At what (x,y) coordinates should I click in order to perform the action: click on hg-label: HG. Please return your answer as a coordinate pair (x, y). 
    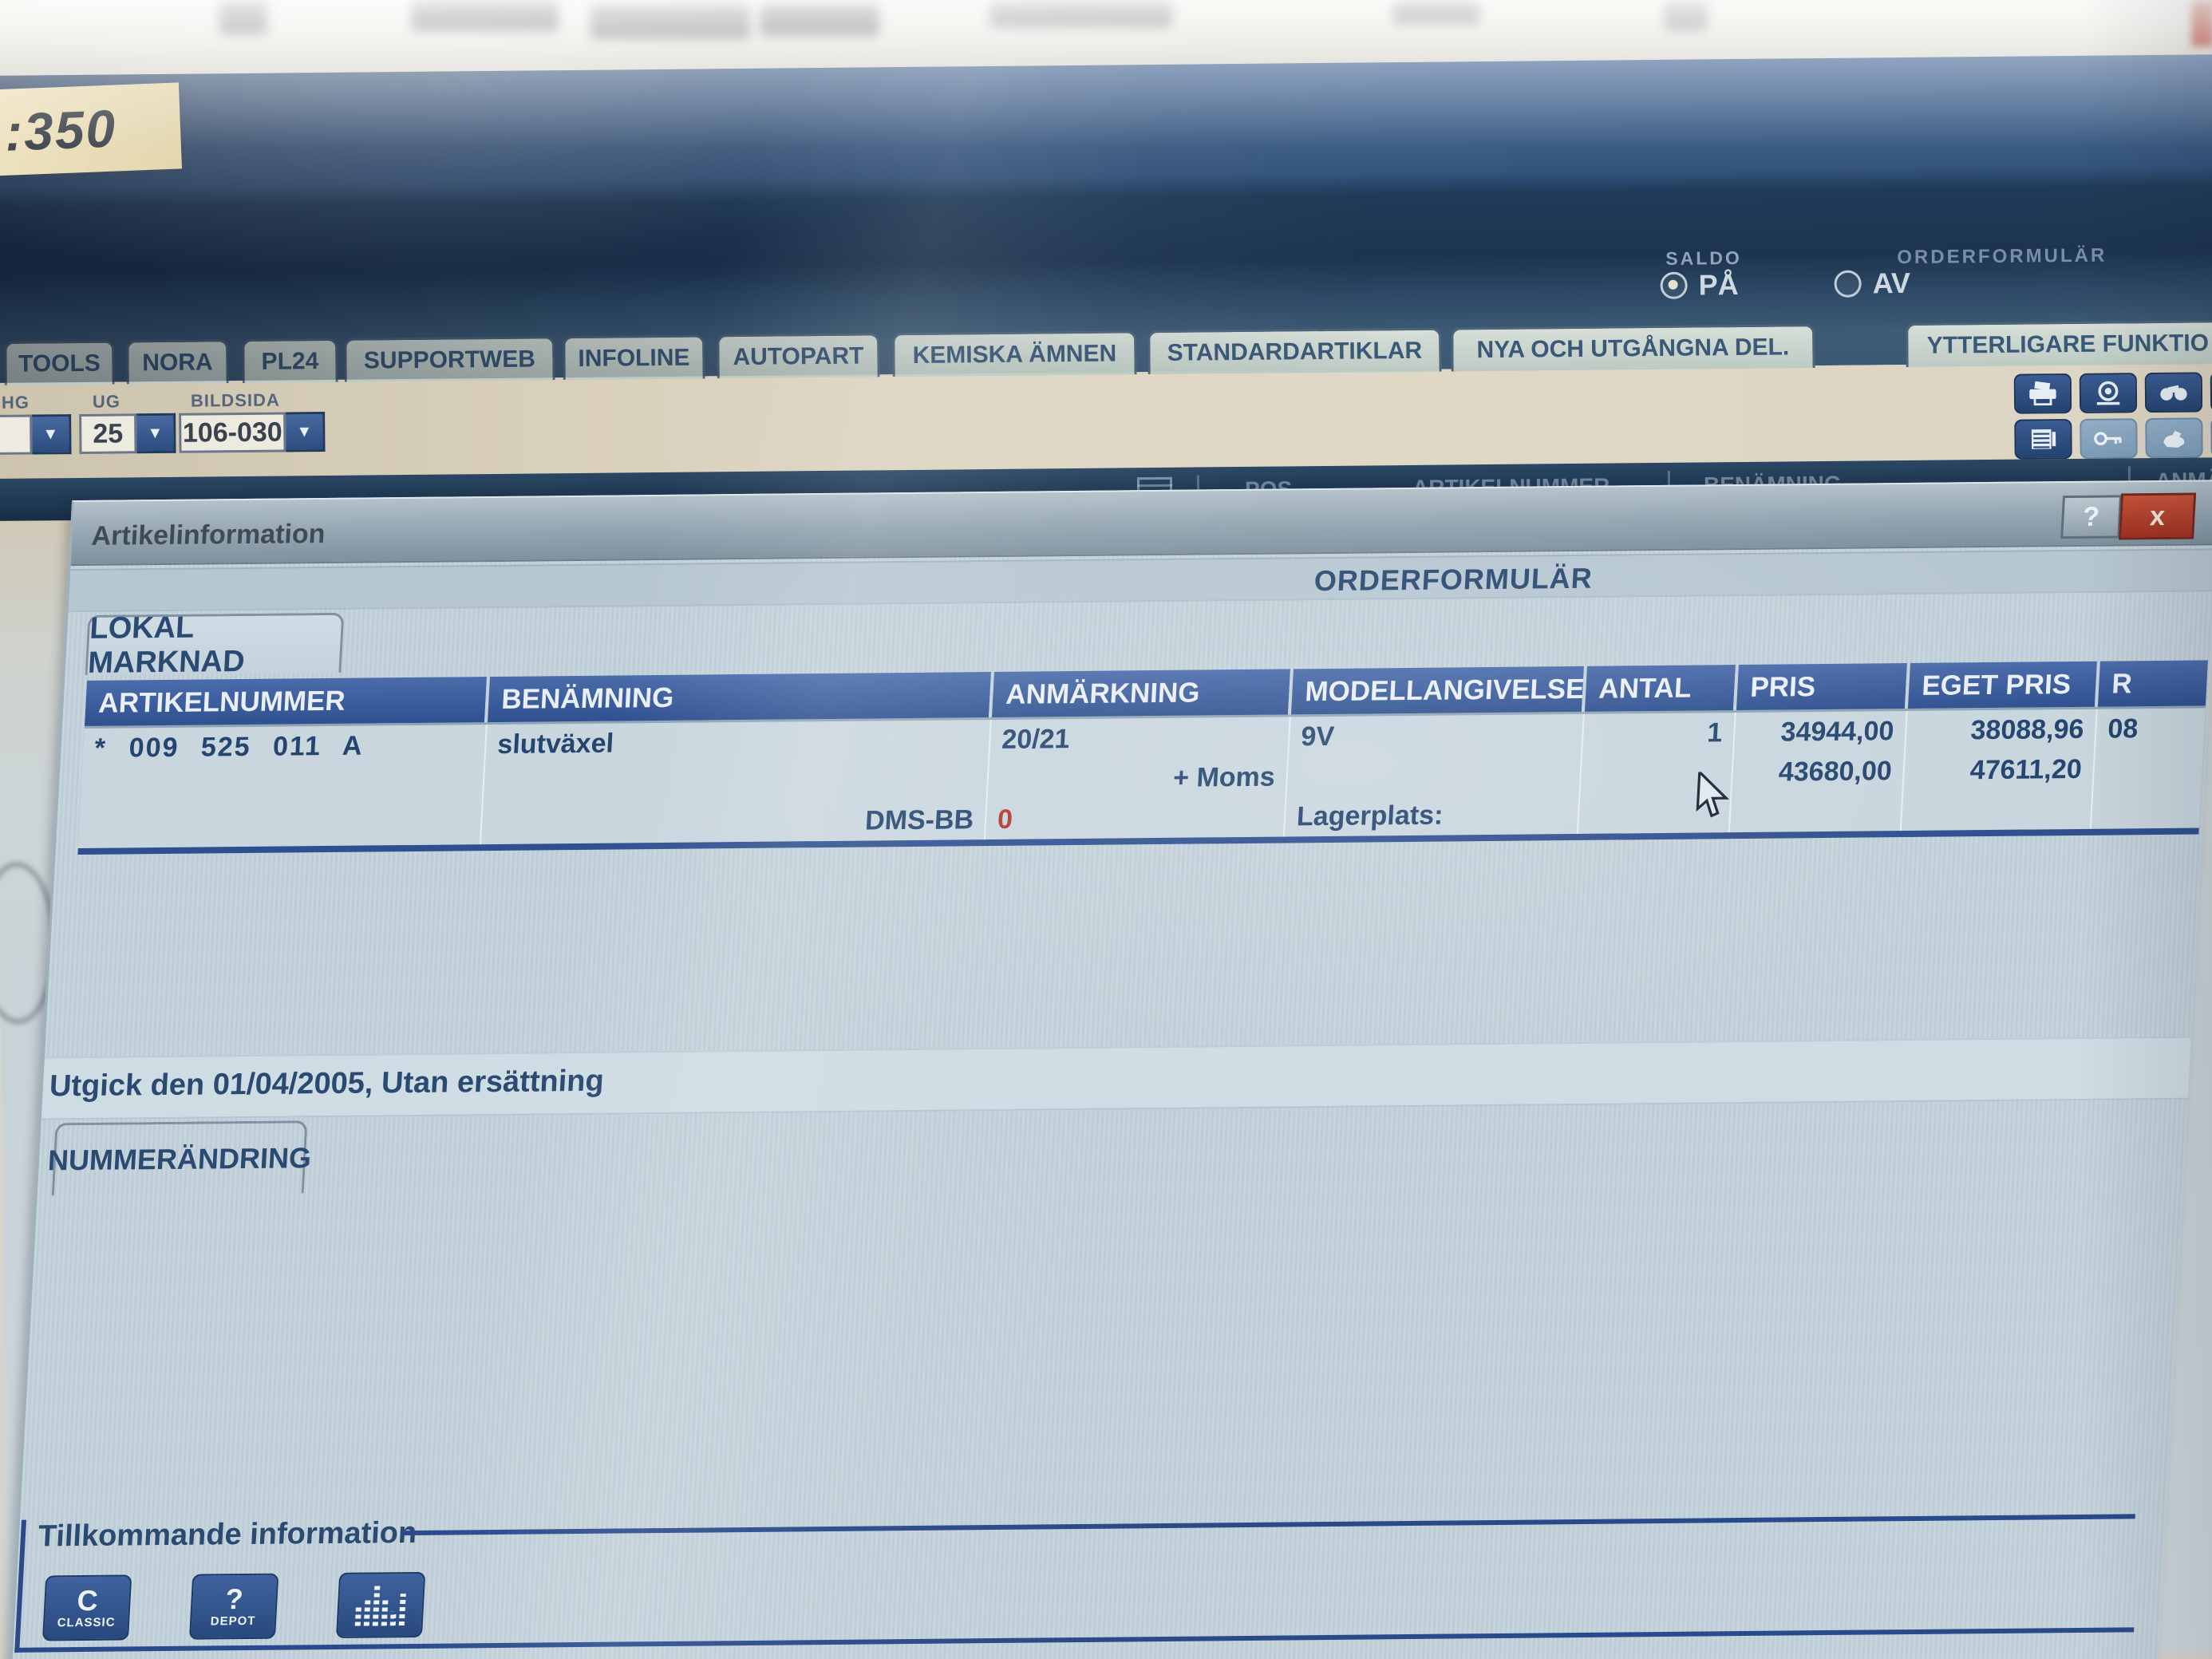
    Looking at the image, I should click on (15, 402).